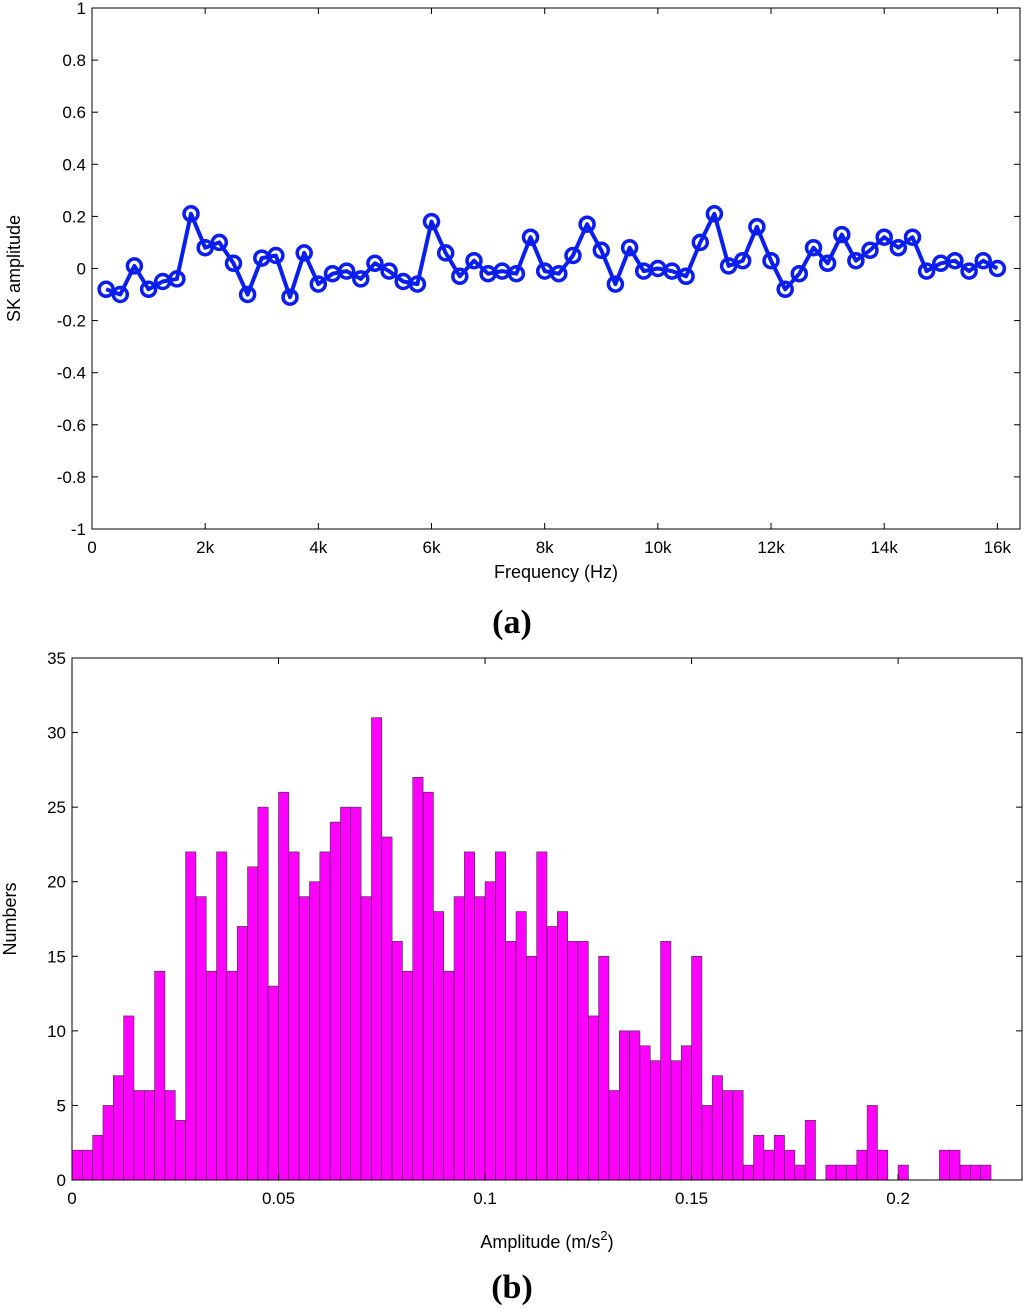  I want to click on panel-b-label: (b), so click(512, 1287).